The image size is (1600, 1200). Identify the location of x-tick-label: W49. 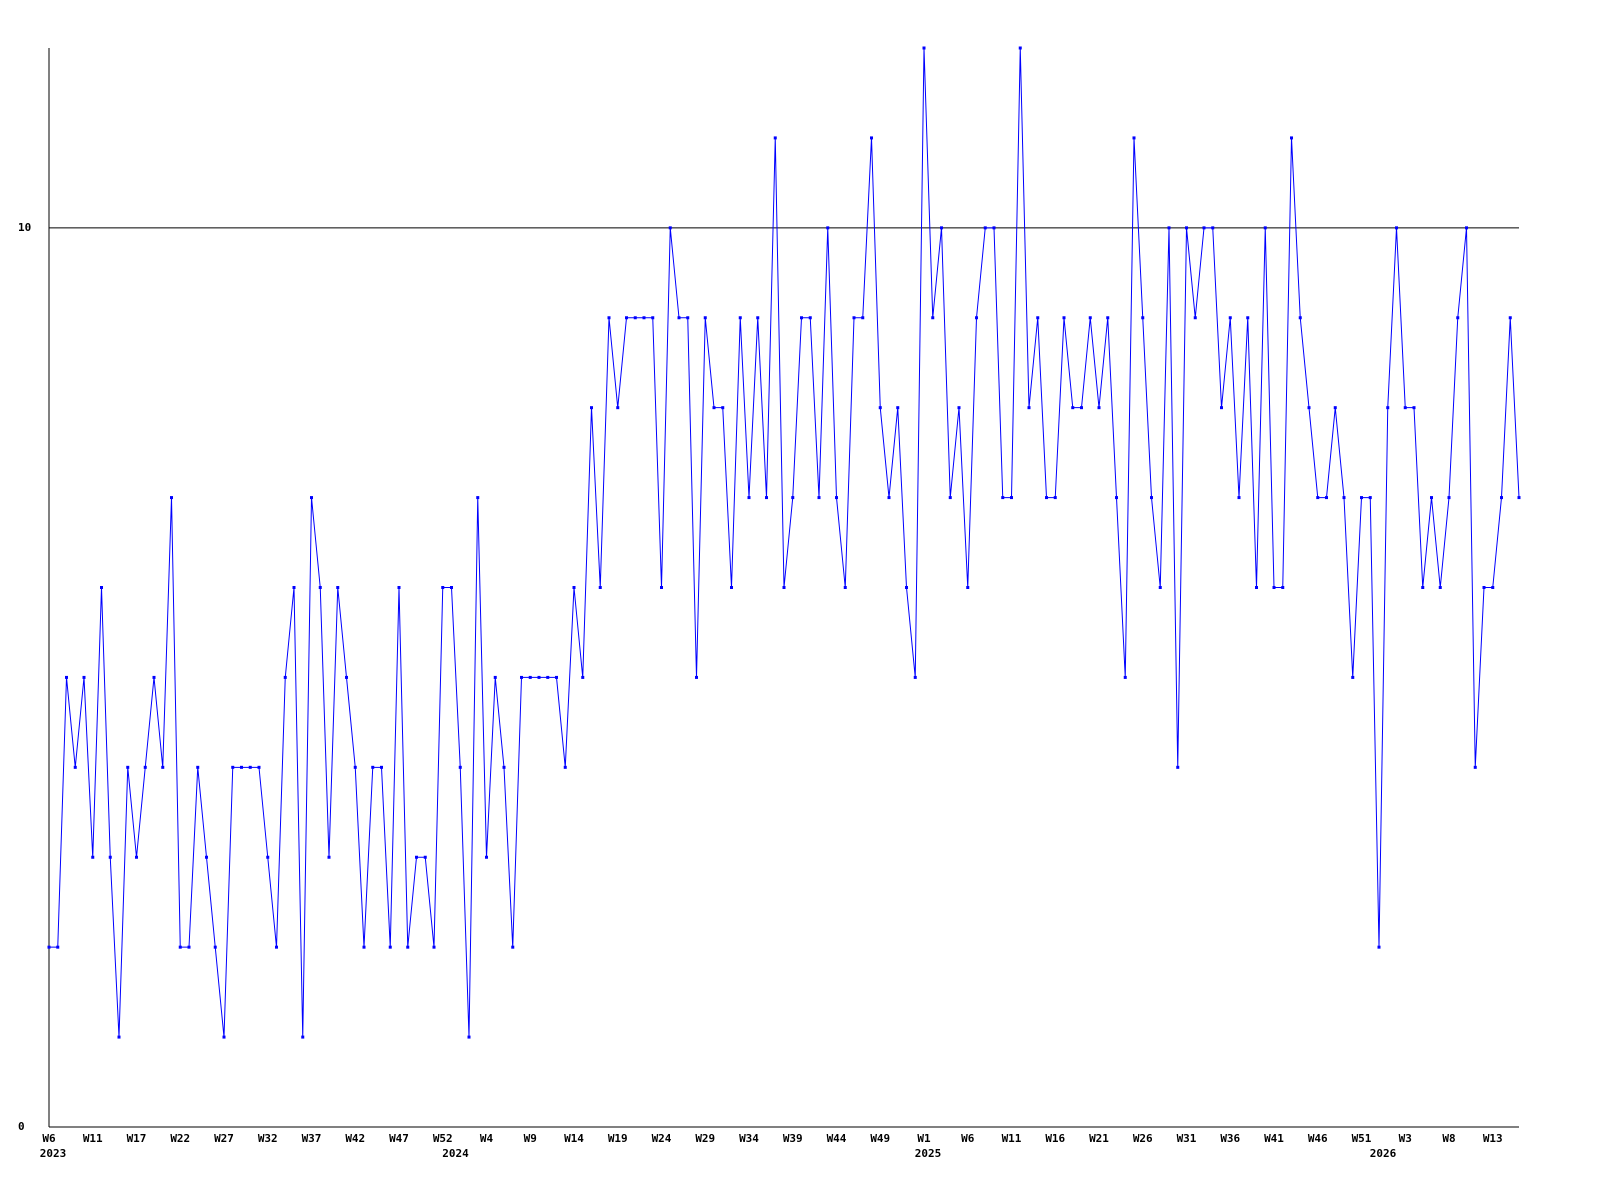
(880, 1138).